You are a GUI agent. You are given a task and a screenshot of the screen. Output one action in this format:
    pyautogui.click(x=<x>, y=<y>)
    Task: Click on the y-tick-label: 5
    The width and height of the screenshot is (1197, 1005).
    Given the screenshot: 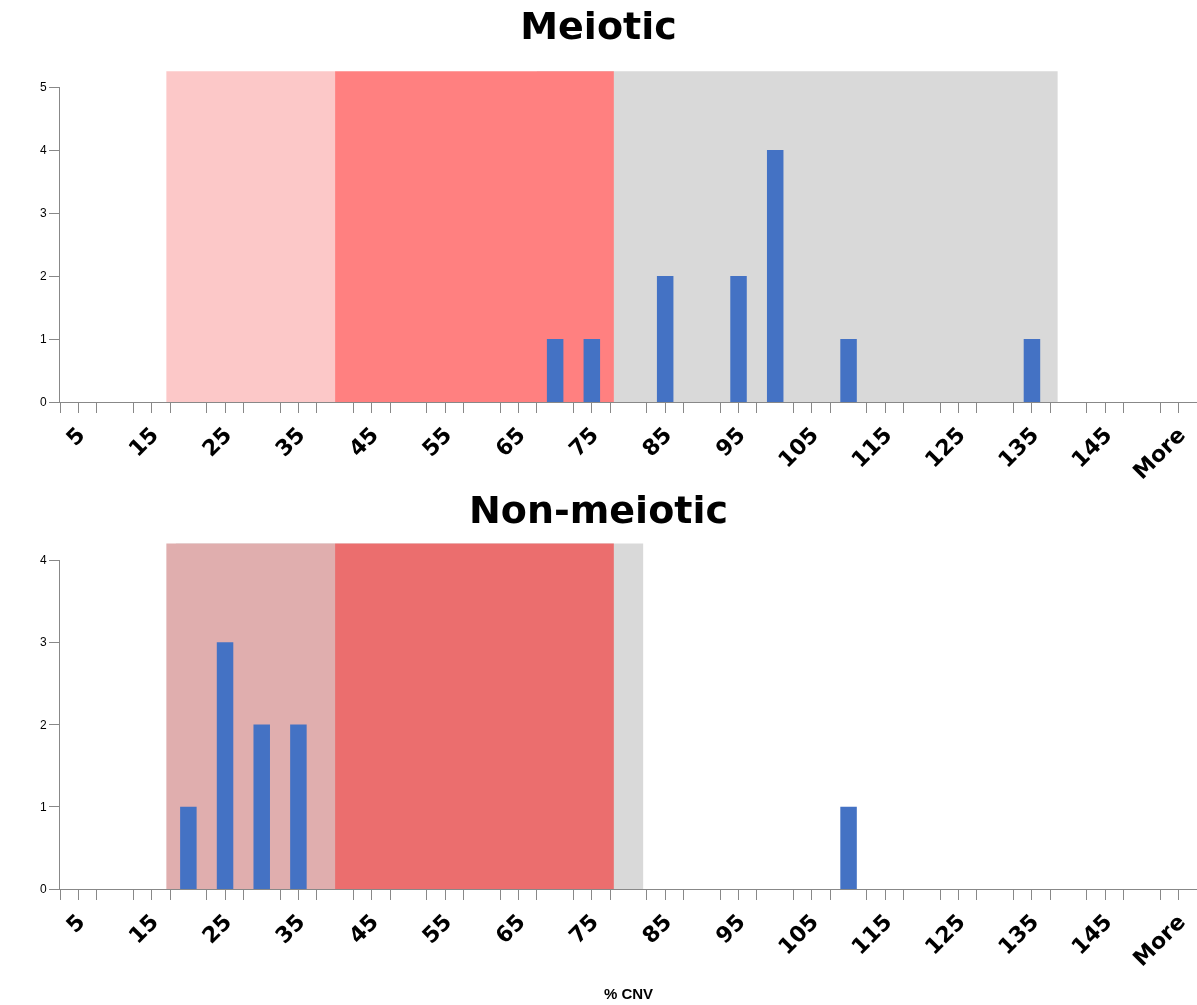 What is the action you would take?
    pyautogui.click(x=43, y=87)
    